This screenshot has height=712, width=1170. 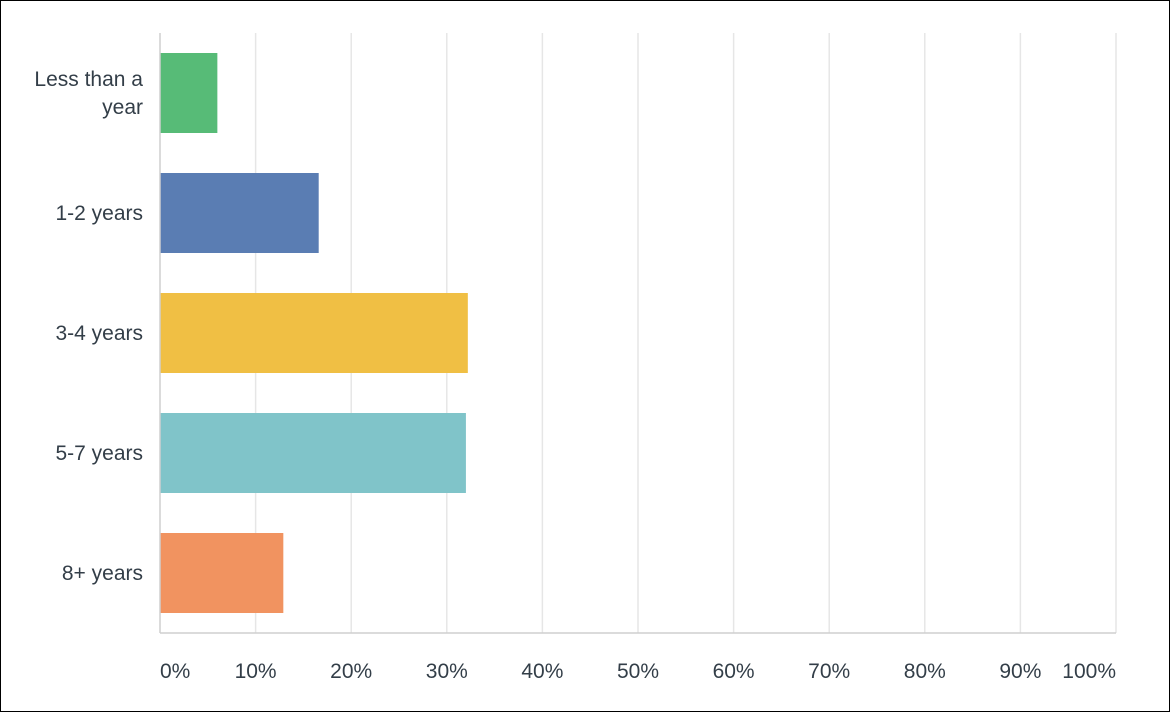 I want to click on category-label: Less than a year, so click(x=88, y=93).